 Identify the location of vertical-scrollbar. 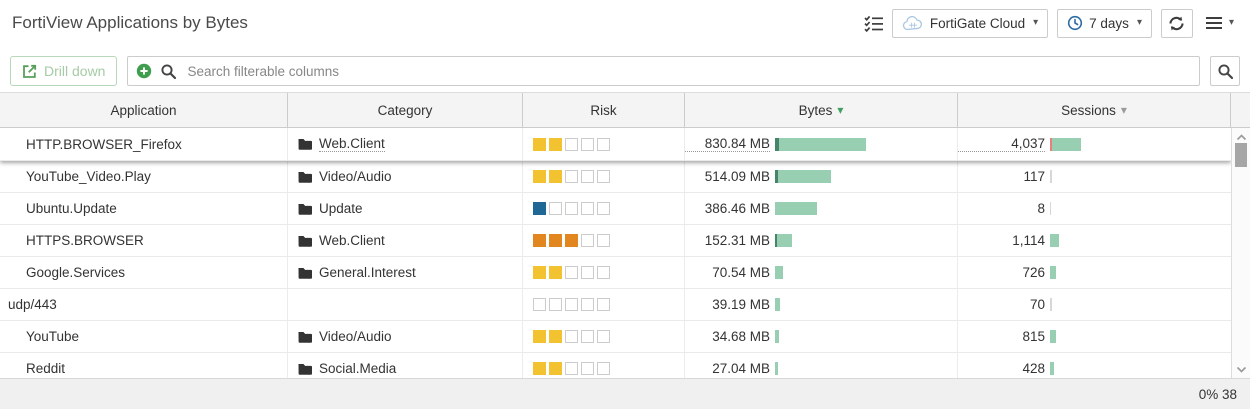
(1240, 253).